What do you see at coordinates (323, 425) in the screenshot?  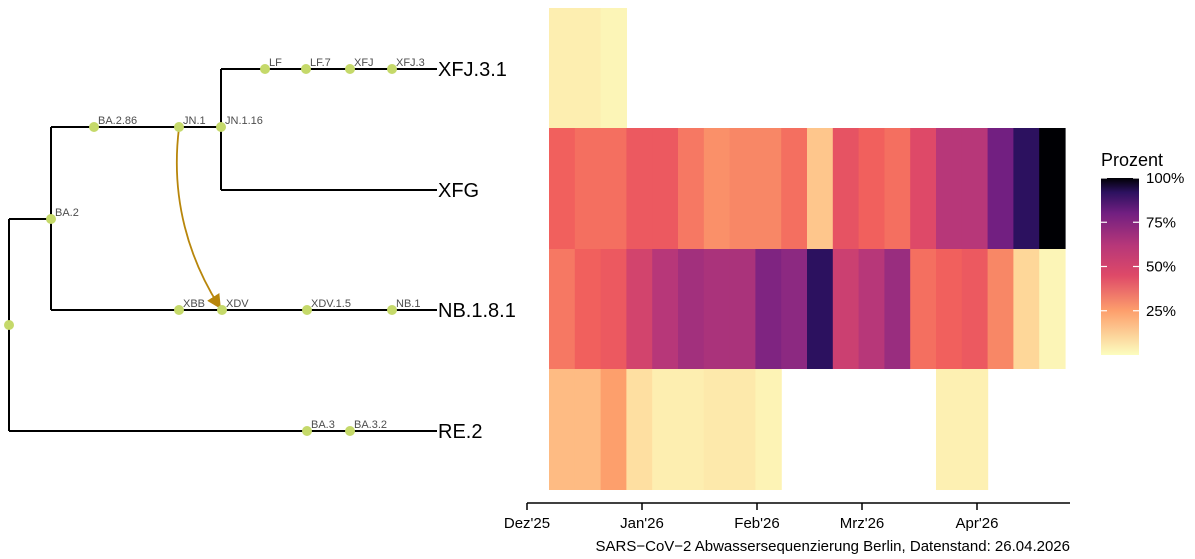 I see `tree-node-label-ba-3: BA.3` at bounding box center [323, 425].